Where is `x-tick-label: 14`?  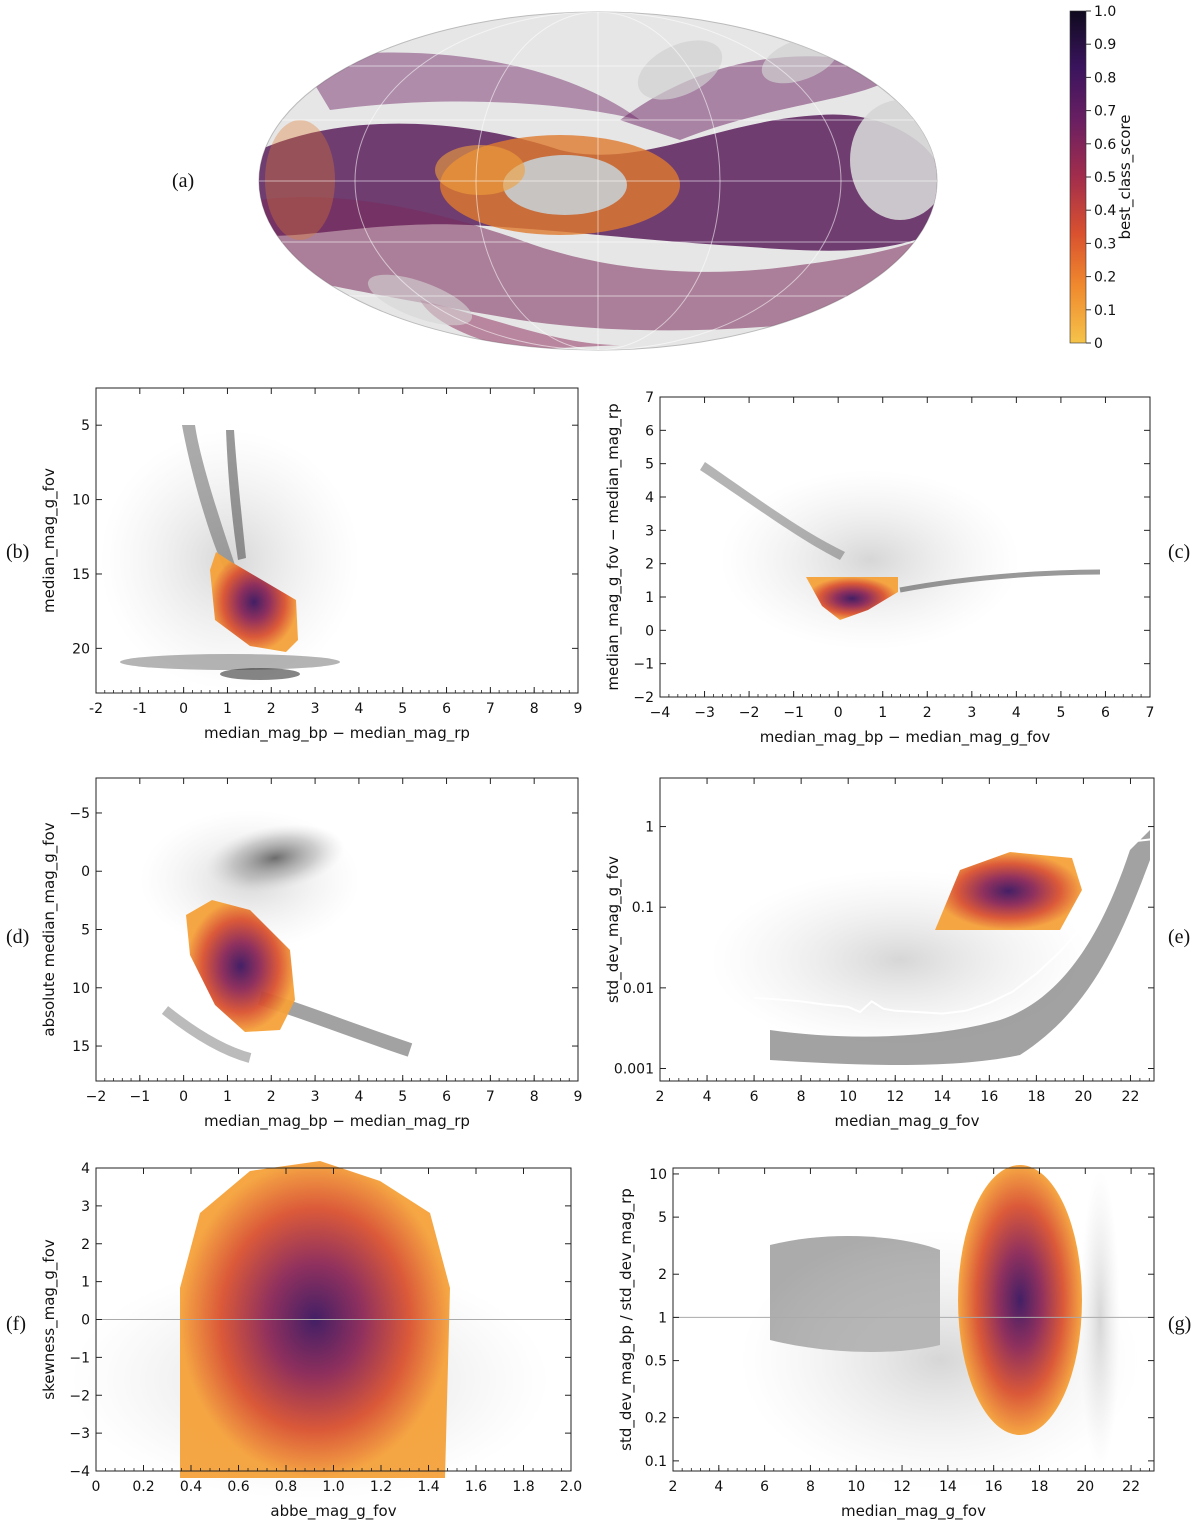 x-tick-label: 14 is located at coordinates (942, 1097).